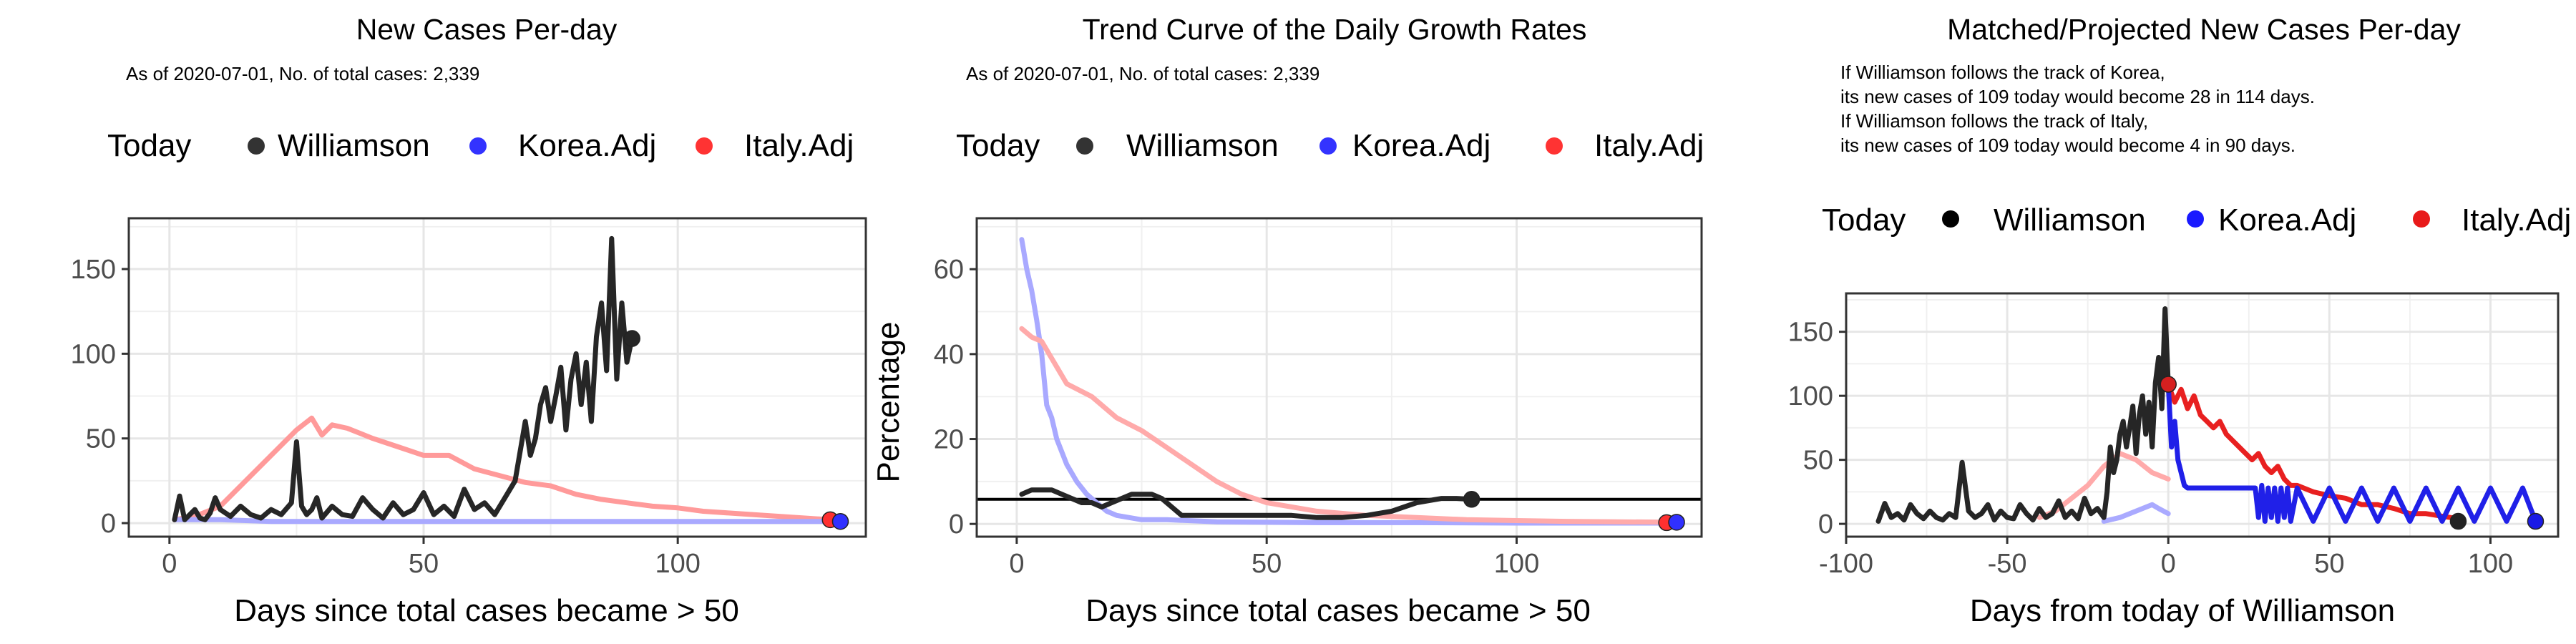  Describe the element at coordinates (949, 355) in the screenshot. I see `y-tick-label: 40` at that location.